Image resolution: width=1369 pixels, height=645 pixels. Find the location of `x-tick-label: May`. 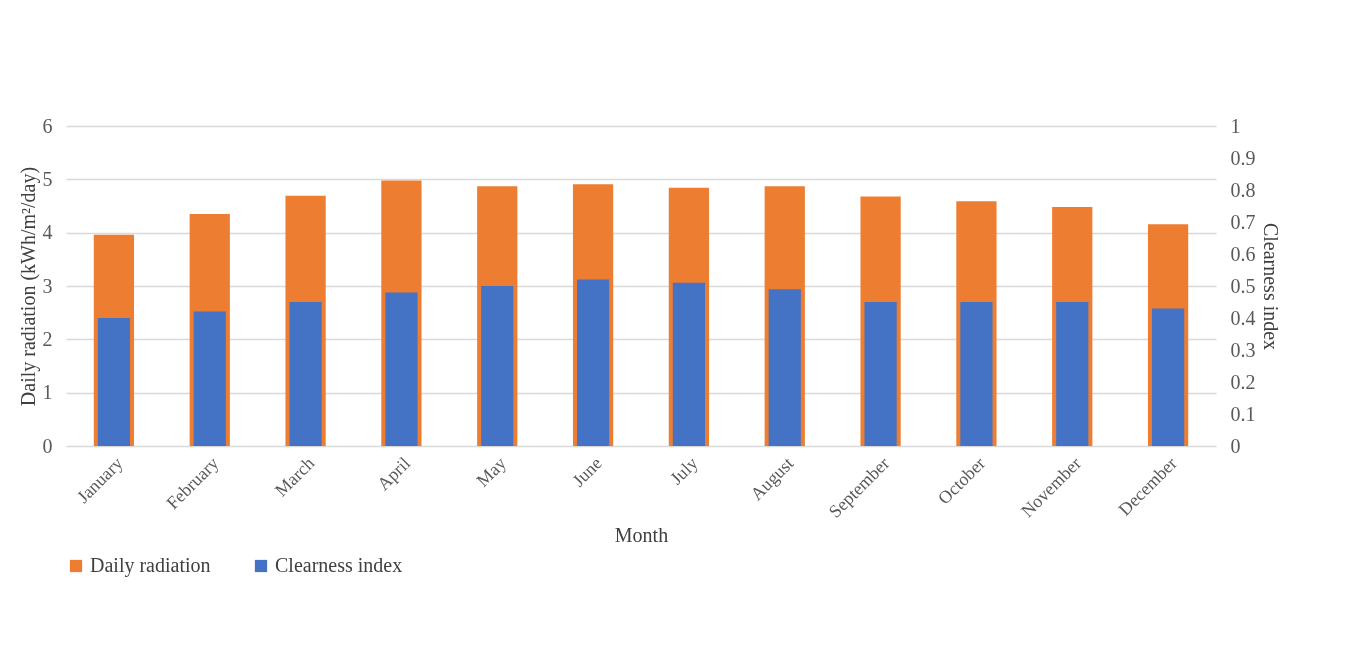

x-tick-label: May is located at coordinates (491, 472).